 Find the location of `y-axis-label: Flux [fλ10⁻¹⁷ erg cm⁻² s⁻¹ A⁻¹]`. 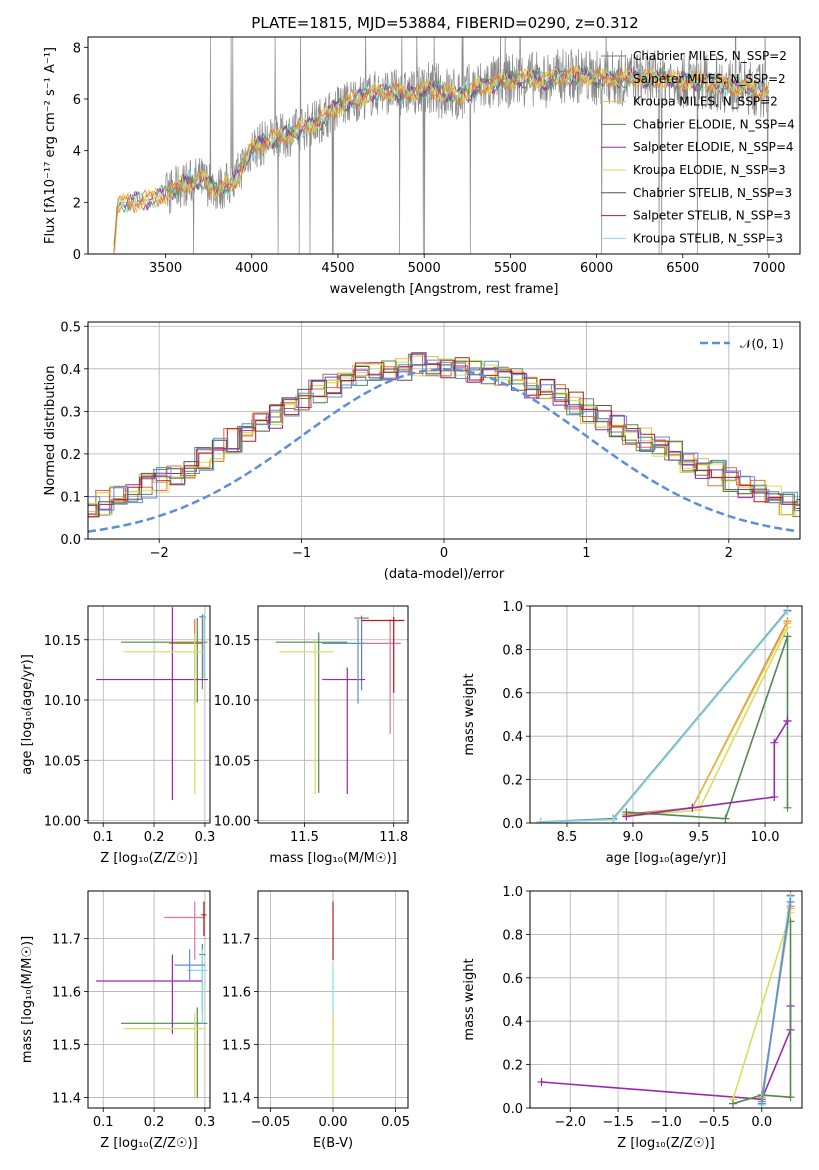

y-axis-label: Flux [fλ10⁻¹⁷ erg cm⁻² s⁻¹ A⁻¹] is located at coordinates (50, 145).